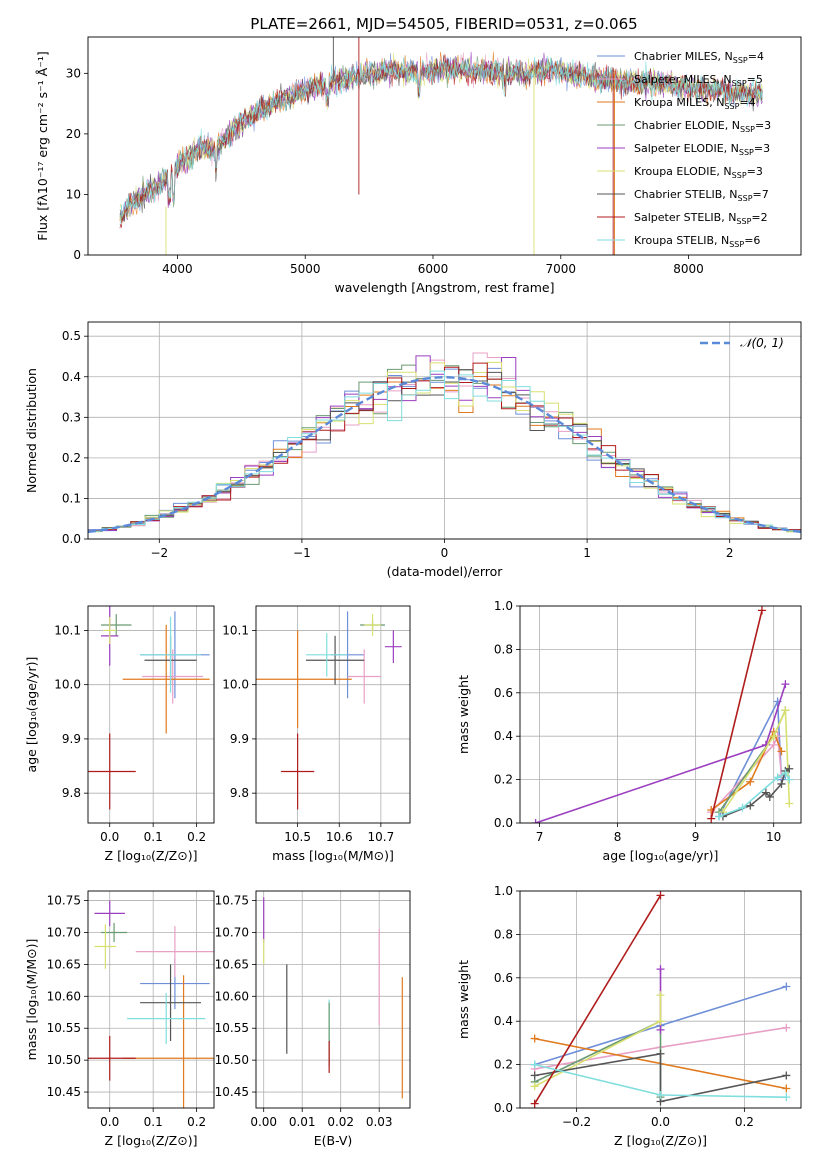 The width and height of the screenshot is (819, 1170). I want to click on legend-count: =5, so click(755, 79).